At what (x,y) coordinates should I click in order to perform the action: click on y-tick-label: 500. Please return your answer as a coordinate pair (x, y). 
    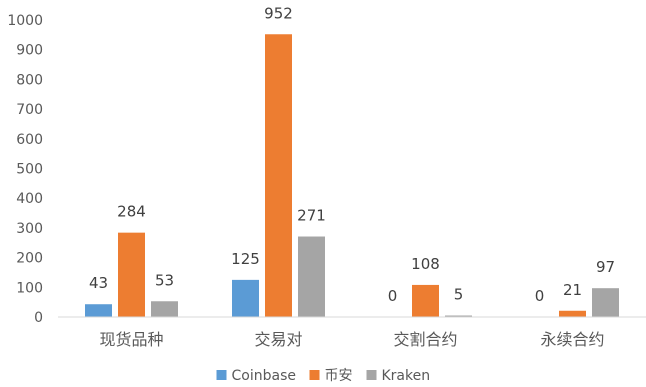
    Looking at the image, I should click on (29, 170).